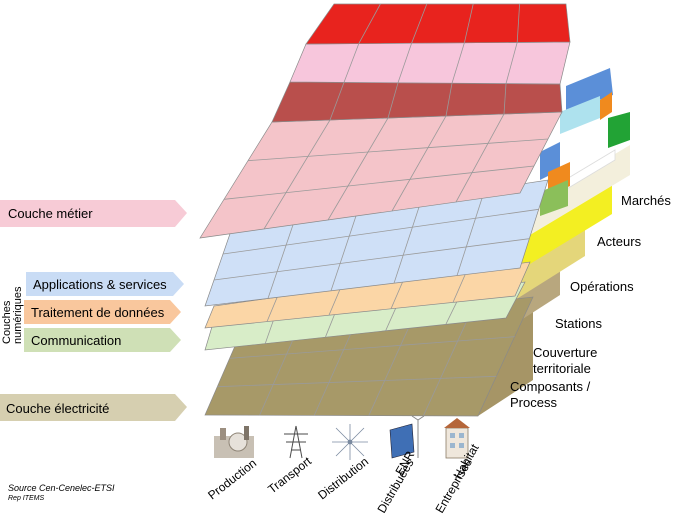  I want to click on plane-pink-surface, so click(430, 63).